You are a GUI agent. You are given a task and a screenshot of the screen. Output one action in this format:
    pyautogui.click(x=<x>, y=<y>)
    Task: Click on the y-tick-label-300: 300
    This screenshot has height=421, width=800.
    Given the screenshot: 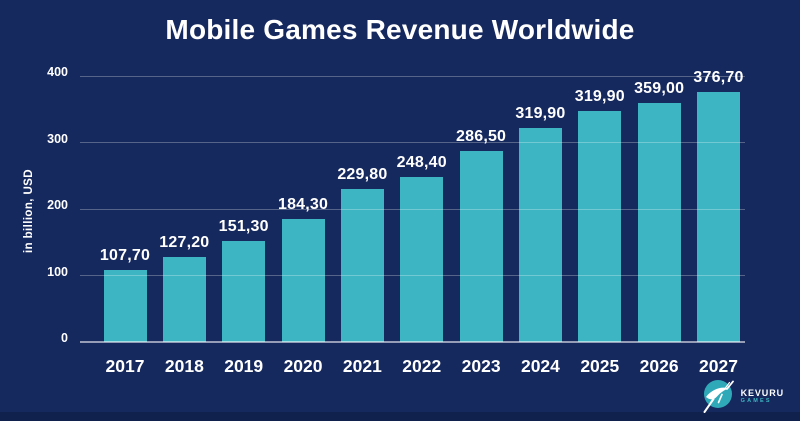 What is the action you would take?
    pyautogui.click(x=57, y=138)
    